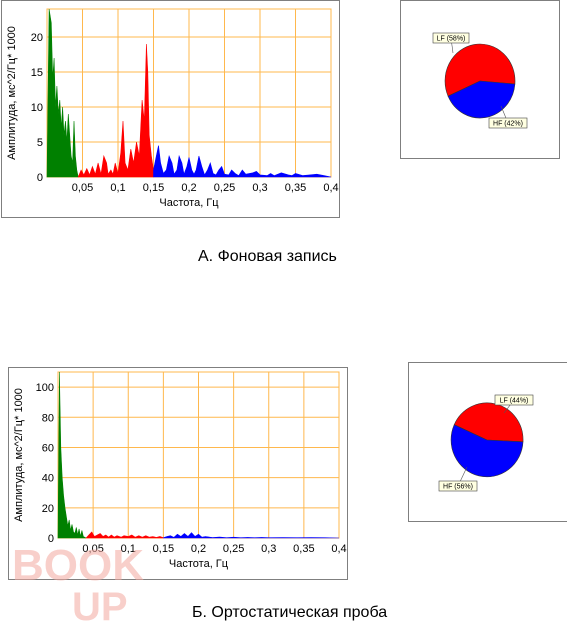  I want to click on pie-panel-a: LF (58%) HF (42%), so click(480, 79).